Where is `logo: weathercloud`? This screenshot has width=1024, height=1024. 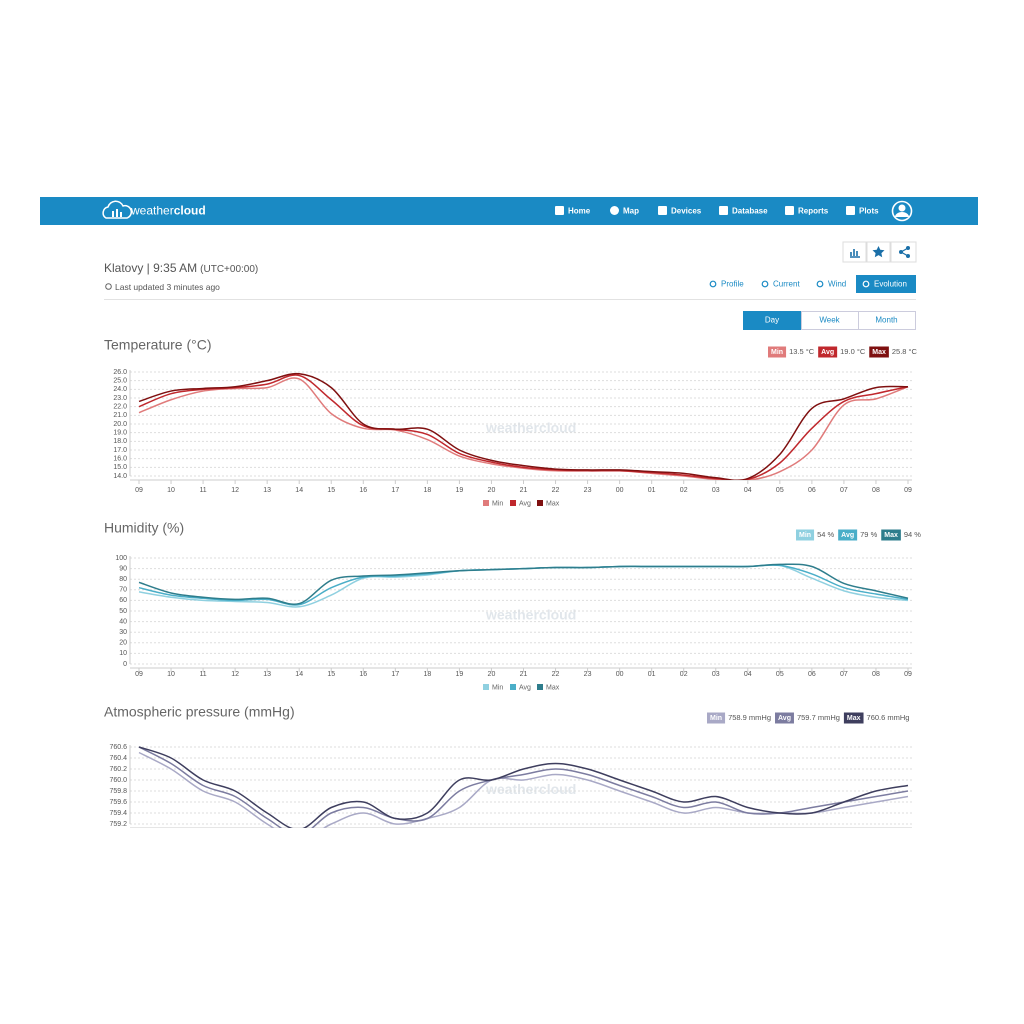 logo: weathercloud is located at coordinates (154, 209).